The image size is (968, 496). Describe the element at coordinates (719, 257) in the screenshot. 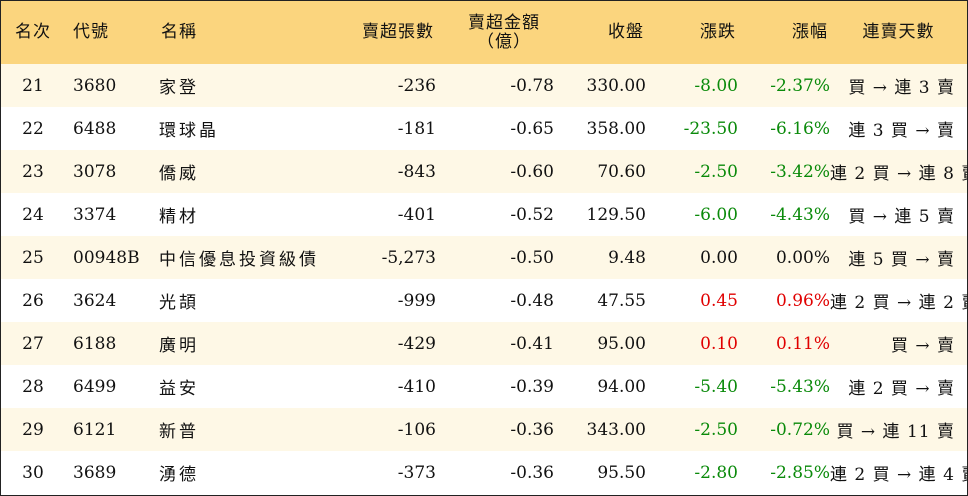

I see `cell-change: 0.00` at that location.